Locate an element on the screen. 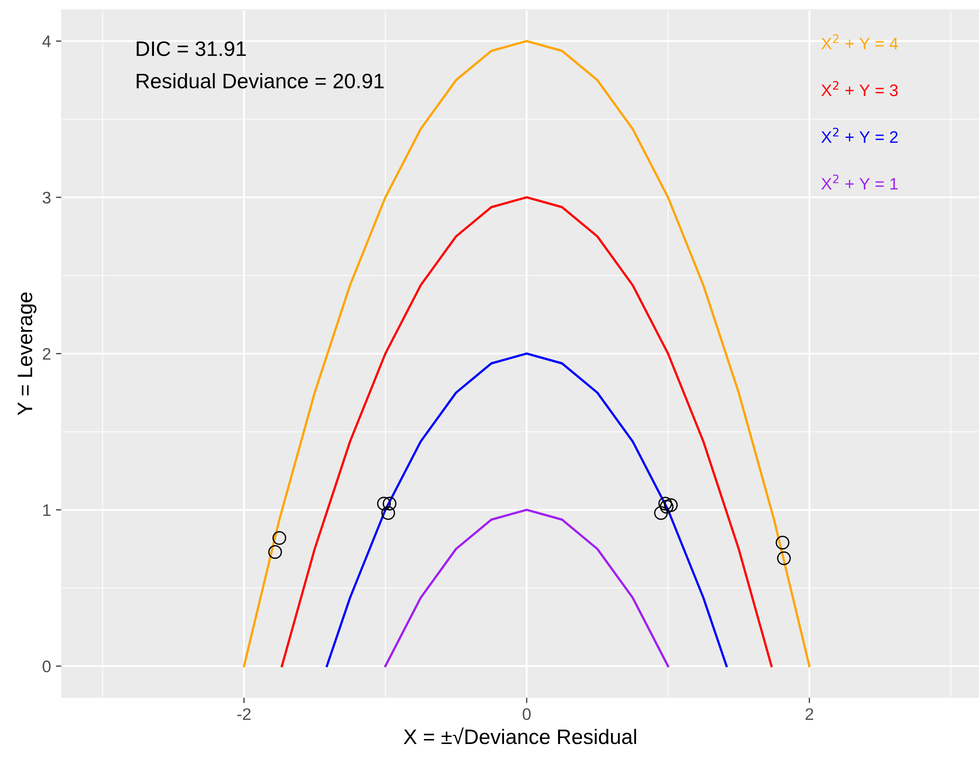  annotation: Residual Deviance = 20.91 is located at coordinates (260, 80).